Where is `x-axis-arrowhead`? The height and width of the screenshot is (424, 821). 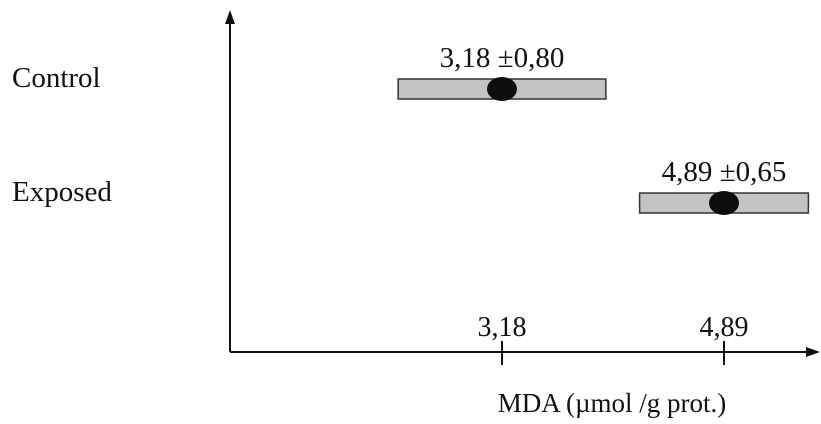
x-axis-arrowhead is located at coordinates (813, 352).